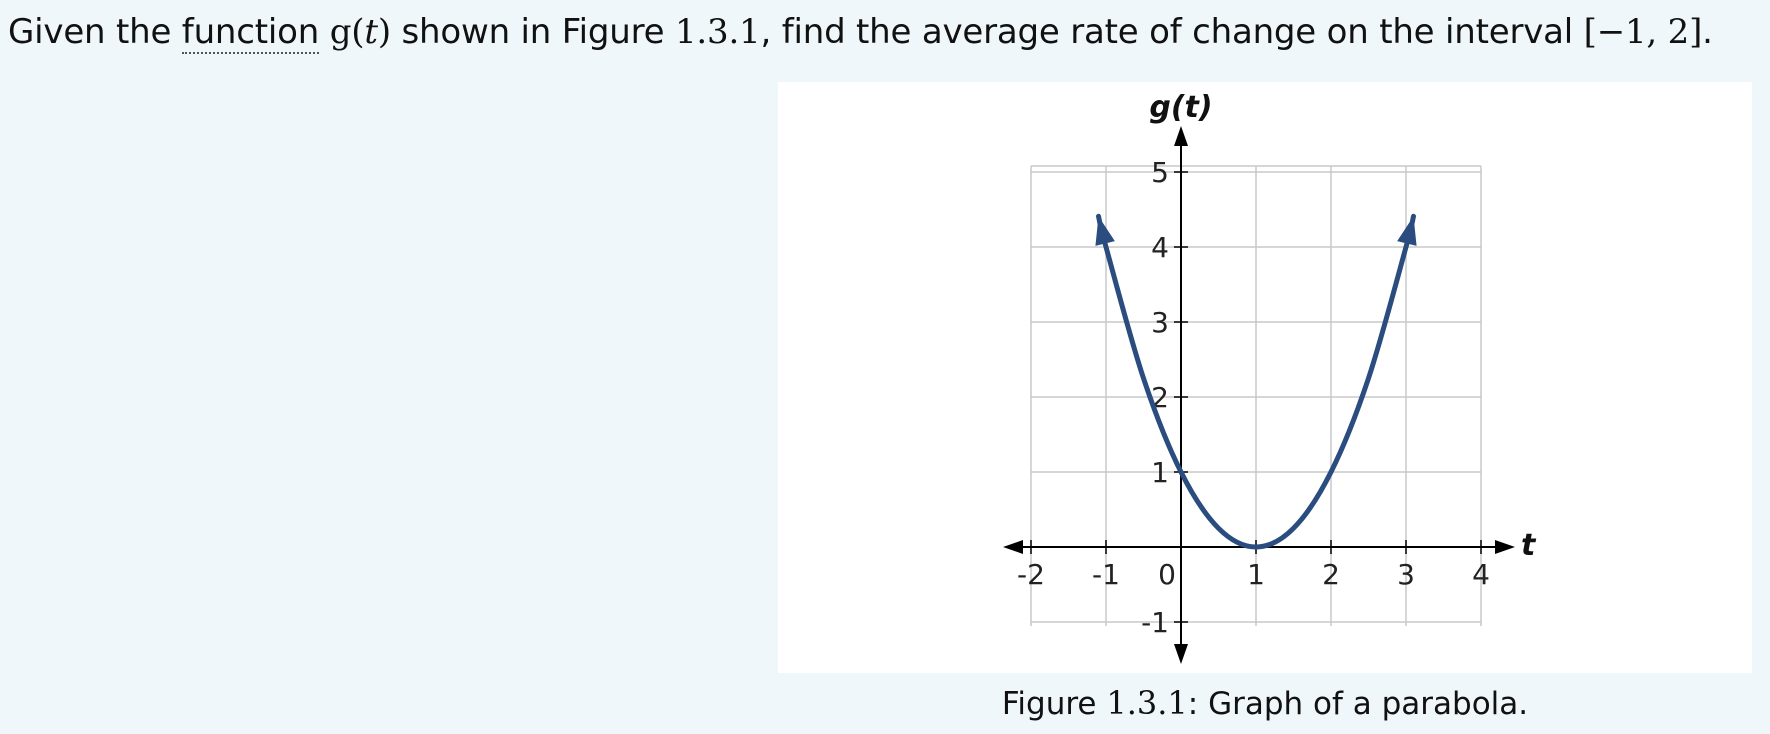 This screenshot has height=734, width=1770. What do you see at coordinates (1013, 547) in the screenshot?
I see `x-axis-arrow-left` at bounding box center [1013, 547].